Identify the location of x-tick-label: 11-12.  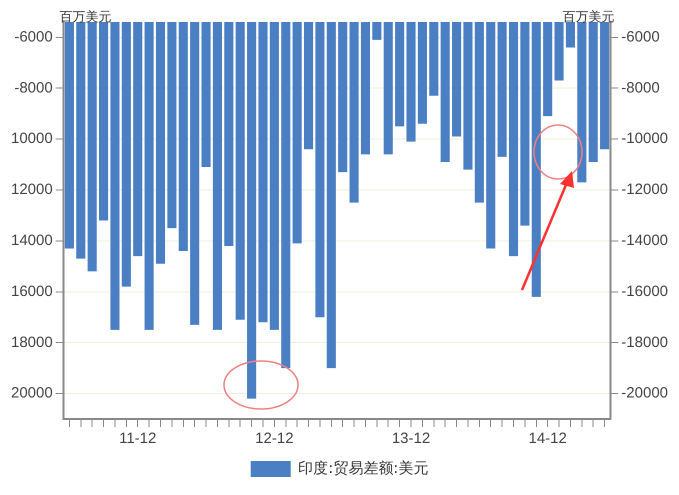
(137, 439).